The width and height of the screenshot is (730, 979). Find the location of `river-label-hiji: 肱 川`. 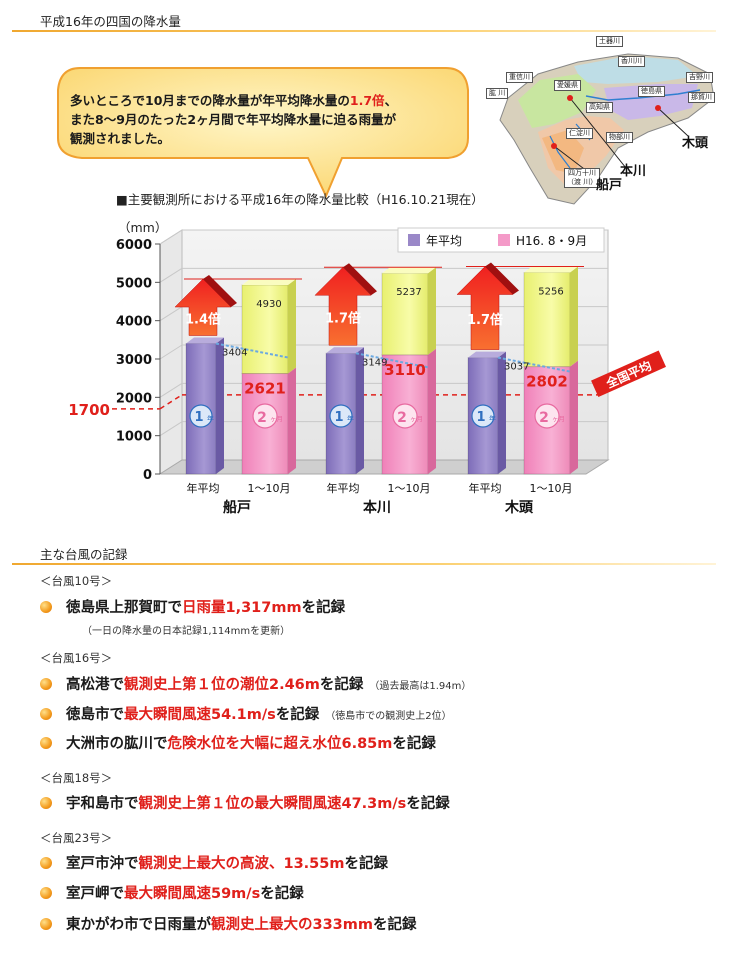

river-label-hiji: 肱 川 is located at coordinates (497, 93).